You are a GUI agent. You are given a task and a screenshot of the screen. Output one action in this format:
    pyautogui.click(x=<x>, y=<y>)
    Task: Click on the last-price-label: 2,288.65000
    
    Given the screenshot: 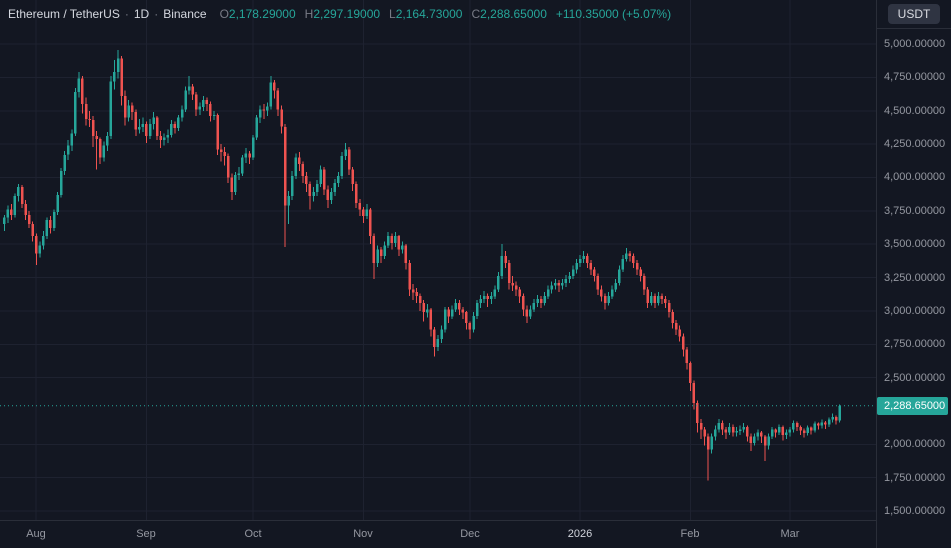 What is the action you would take?
    pyautogui.click(x=912, y=406)
    